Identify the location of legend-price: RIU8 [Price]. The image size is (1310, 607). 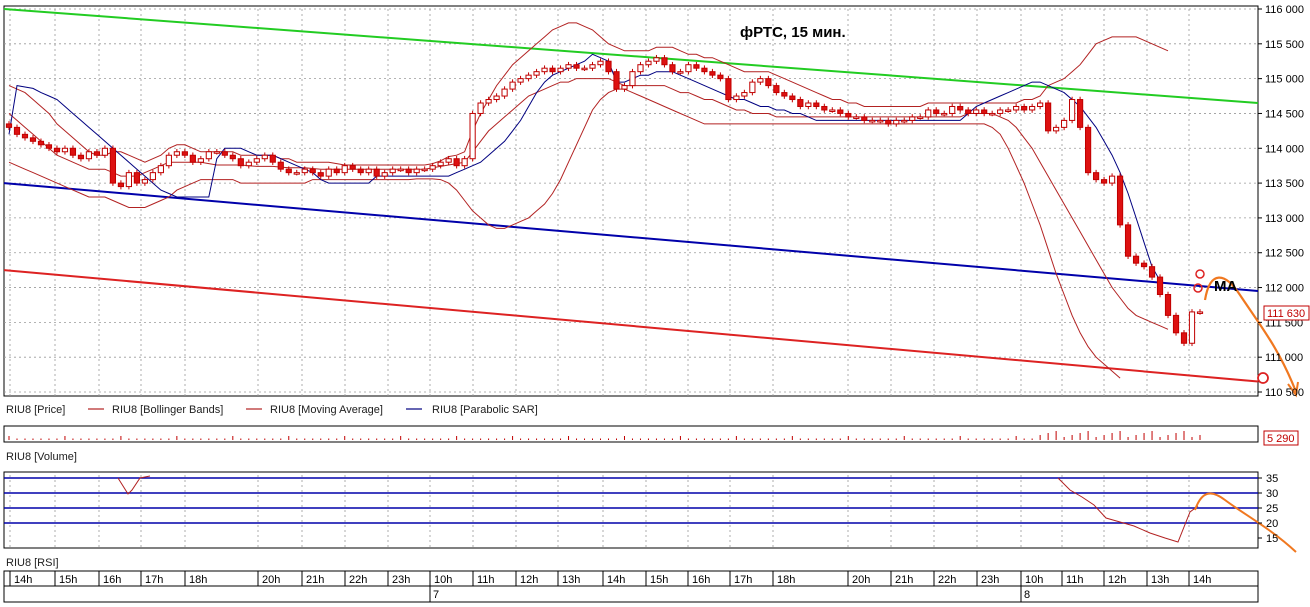
(35, 410).